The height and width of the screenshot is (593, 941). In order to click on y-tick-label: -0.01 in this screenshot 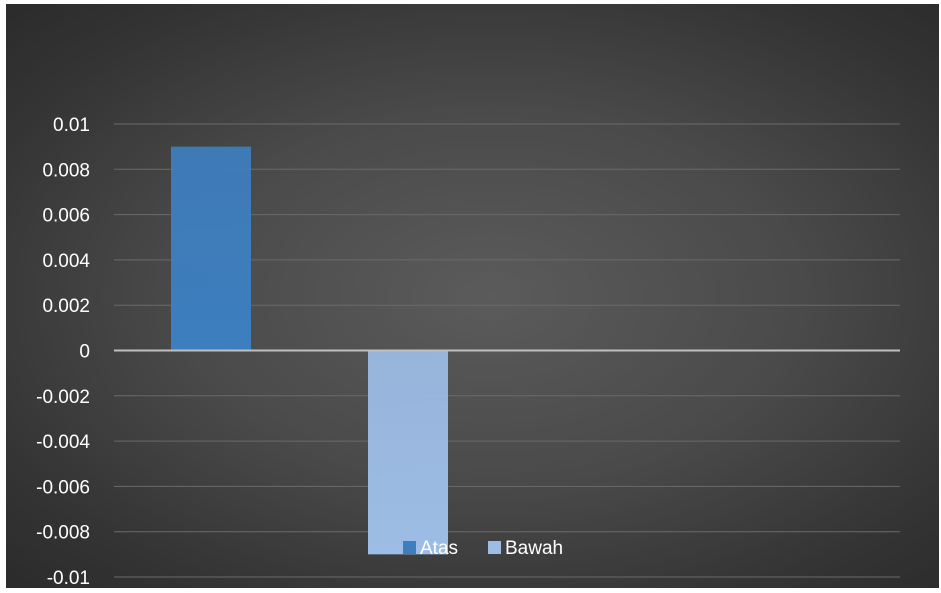, I will do `click(68, 578)`.